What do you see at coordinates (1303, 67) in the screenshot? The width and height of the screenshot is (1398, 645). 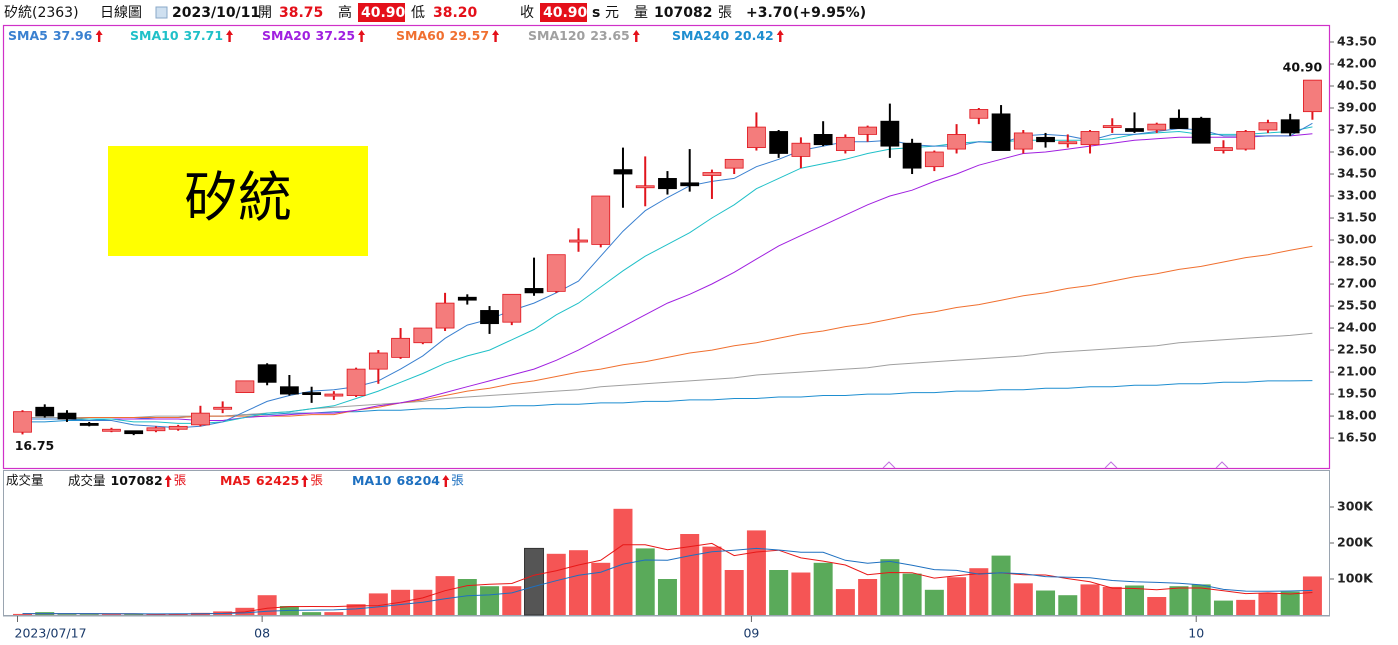 I see `price-annotation: 40.90` at bounding box center [1303, 67].